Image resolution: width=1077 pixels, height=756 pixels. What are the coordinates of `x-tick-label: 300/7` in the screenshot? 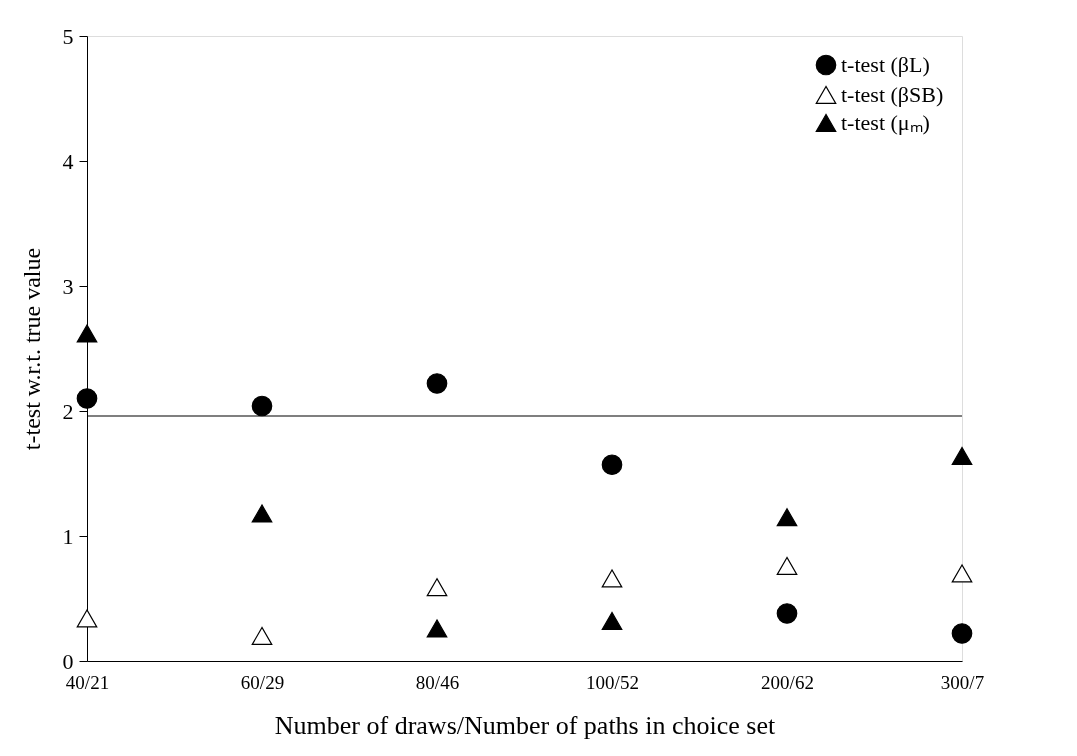 It's located at (962, 682).